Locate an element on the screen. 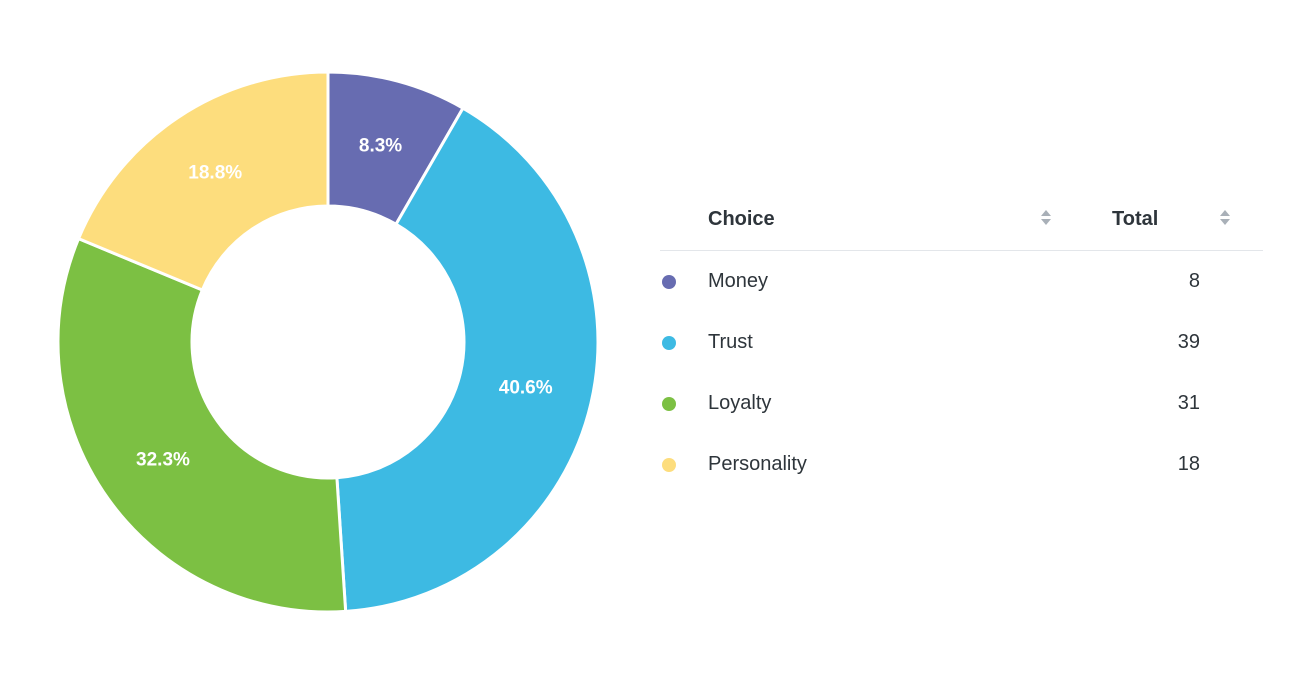  slice-trust is located at coordinates (467, 359).